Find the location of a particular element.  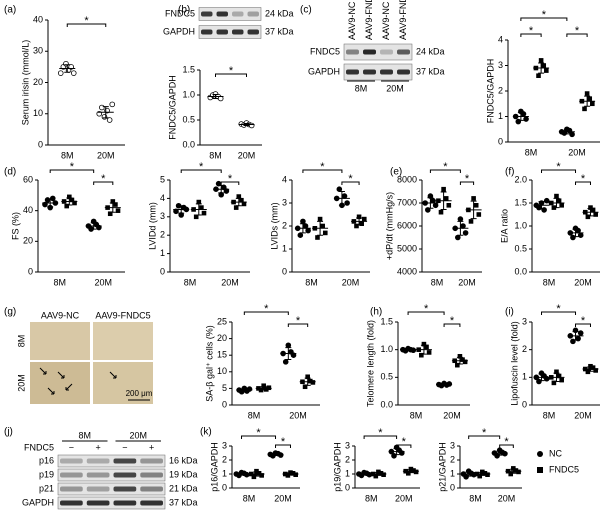

panel-label: (a) is located at coordinates (10, 10).